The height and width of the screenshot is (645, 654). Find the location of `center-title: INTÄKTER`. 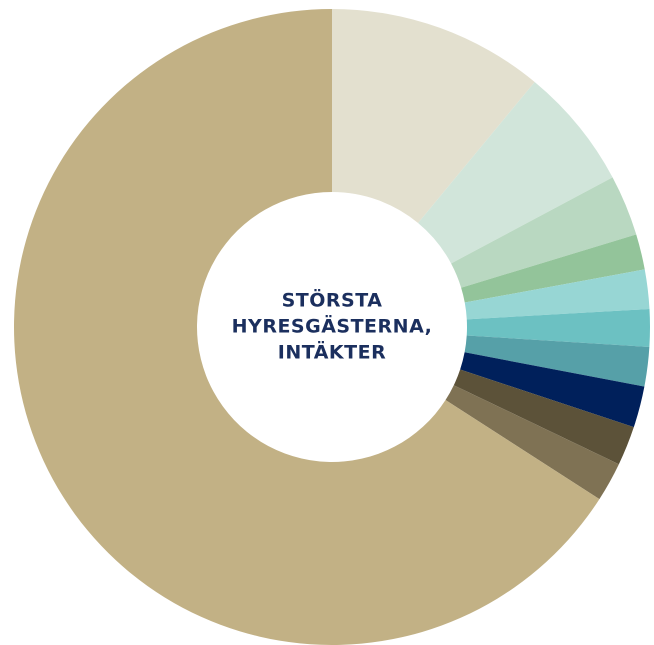

center-title: INTÄKTER is located at coordinates (332, 352).